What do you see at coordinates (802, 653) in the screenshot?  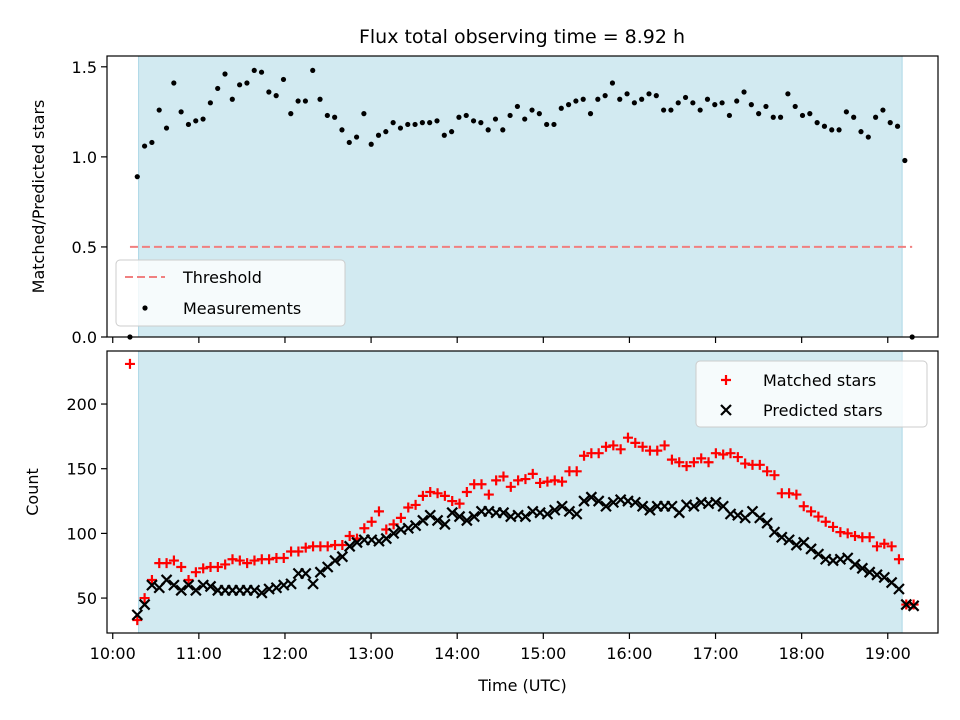 I see `x-tick-label: 18:00` at bounding box center [802, 653].